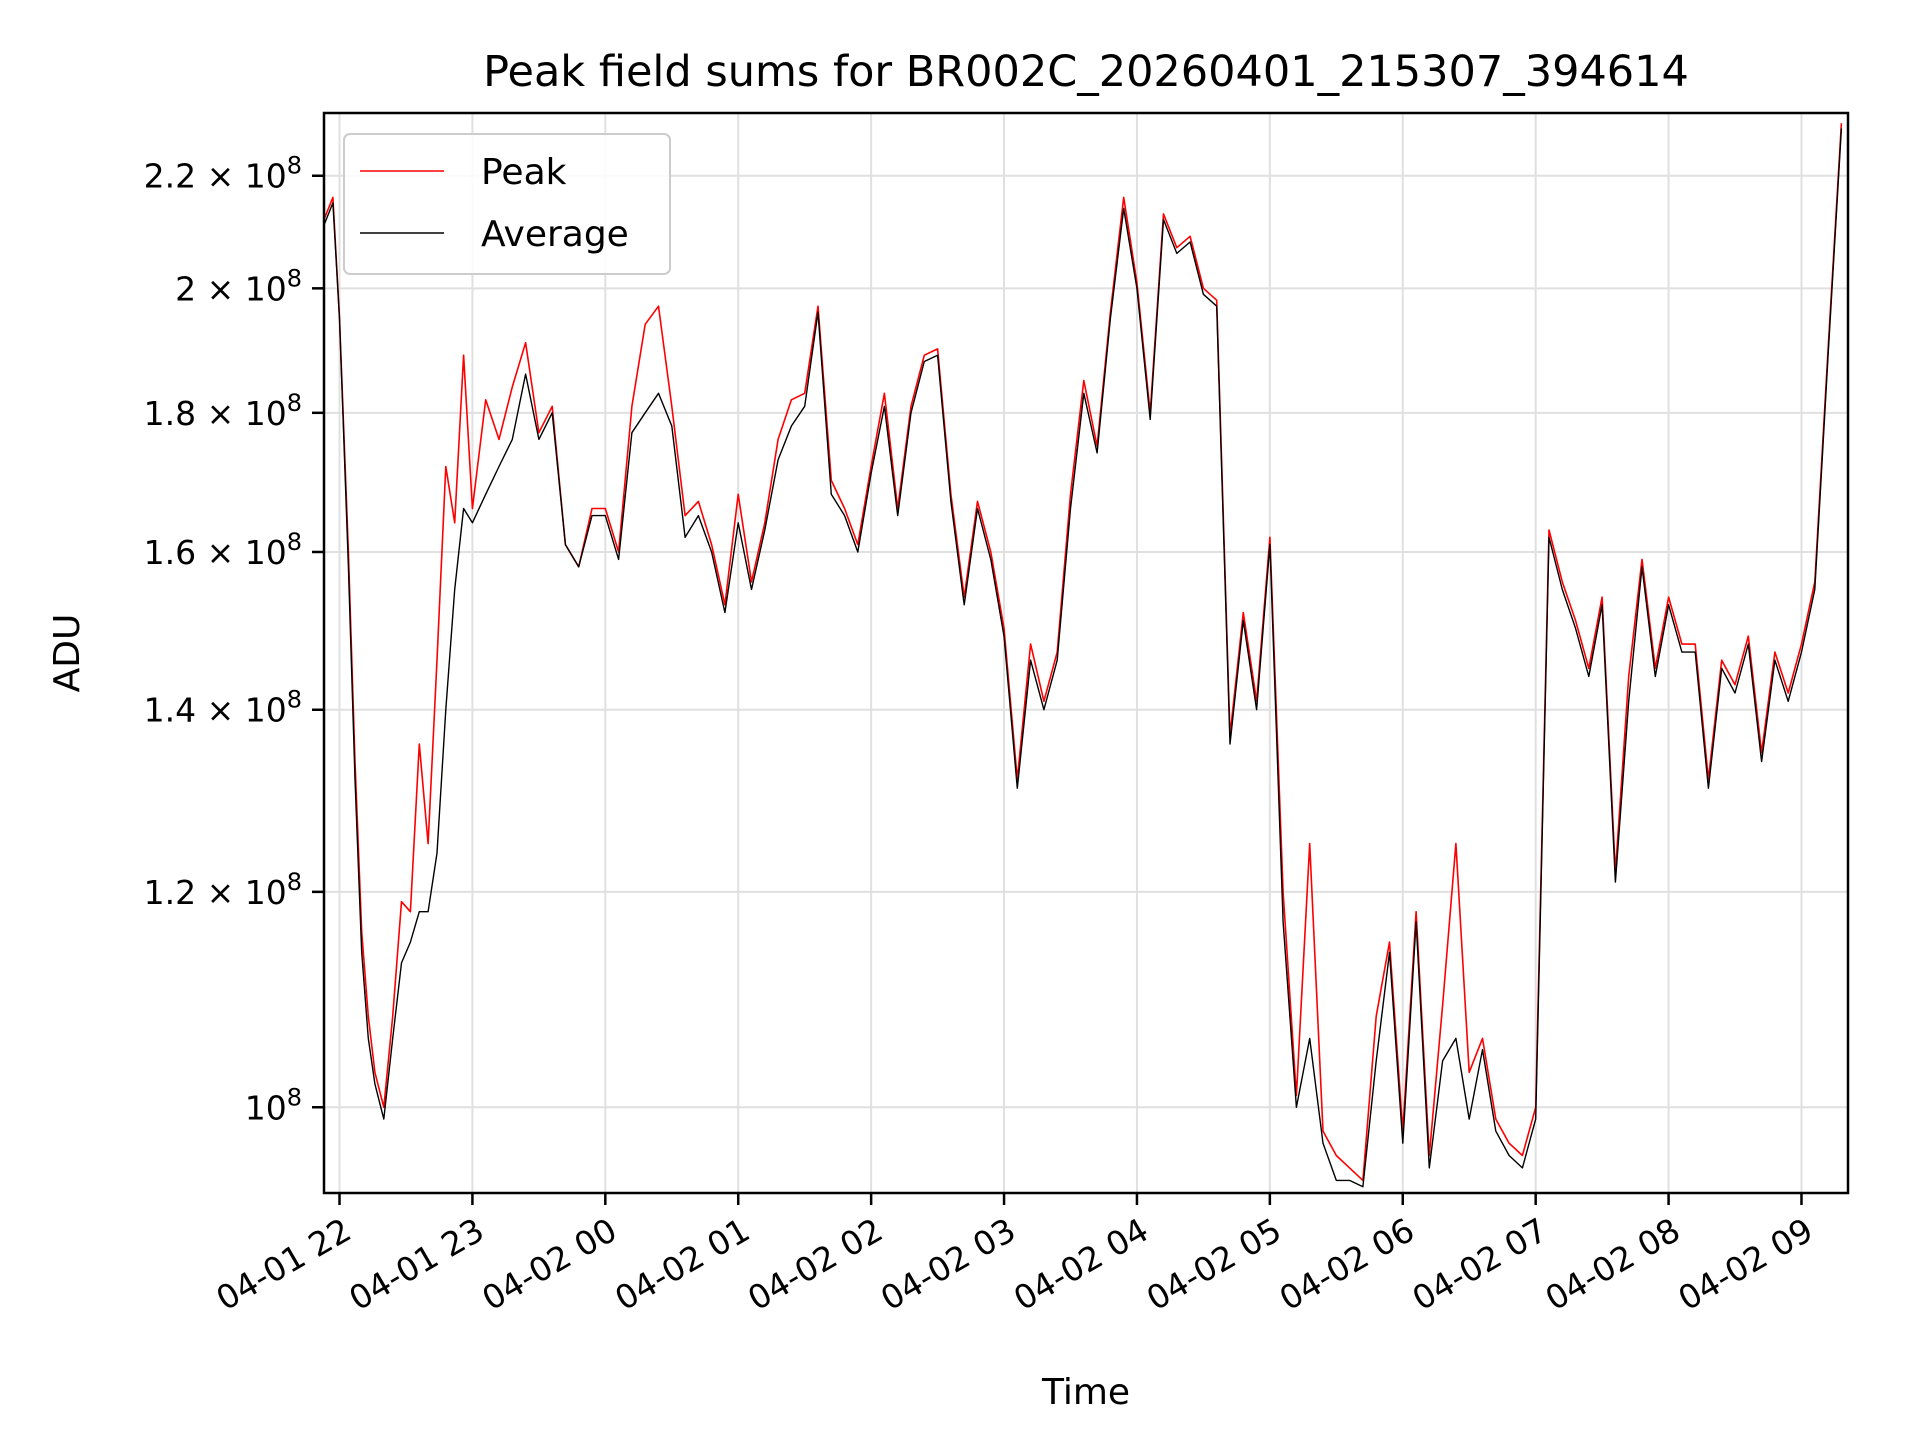 The image size is (1920, 1440). I want to click on x-axis-title: Time, so click(1085, 1392).